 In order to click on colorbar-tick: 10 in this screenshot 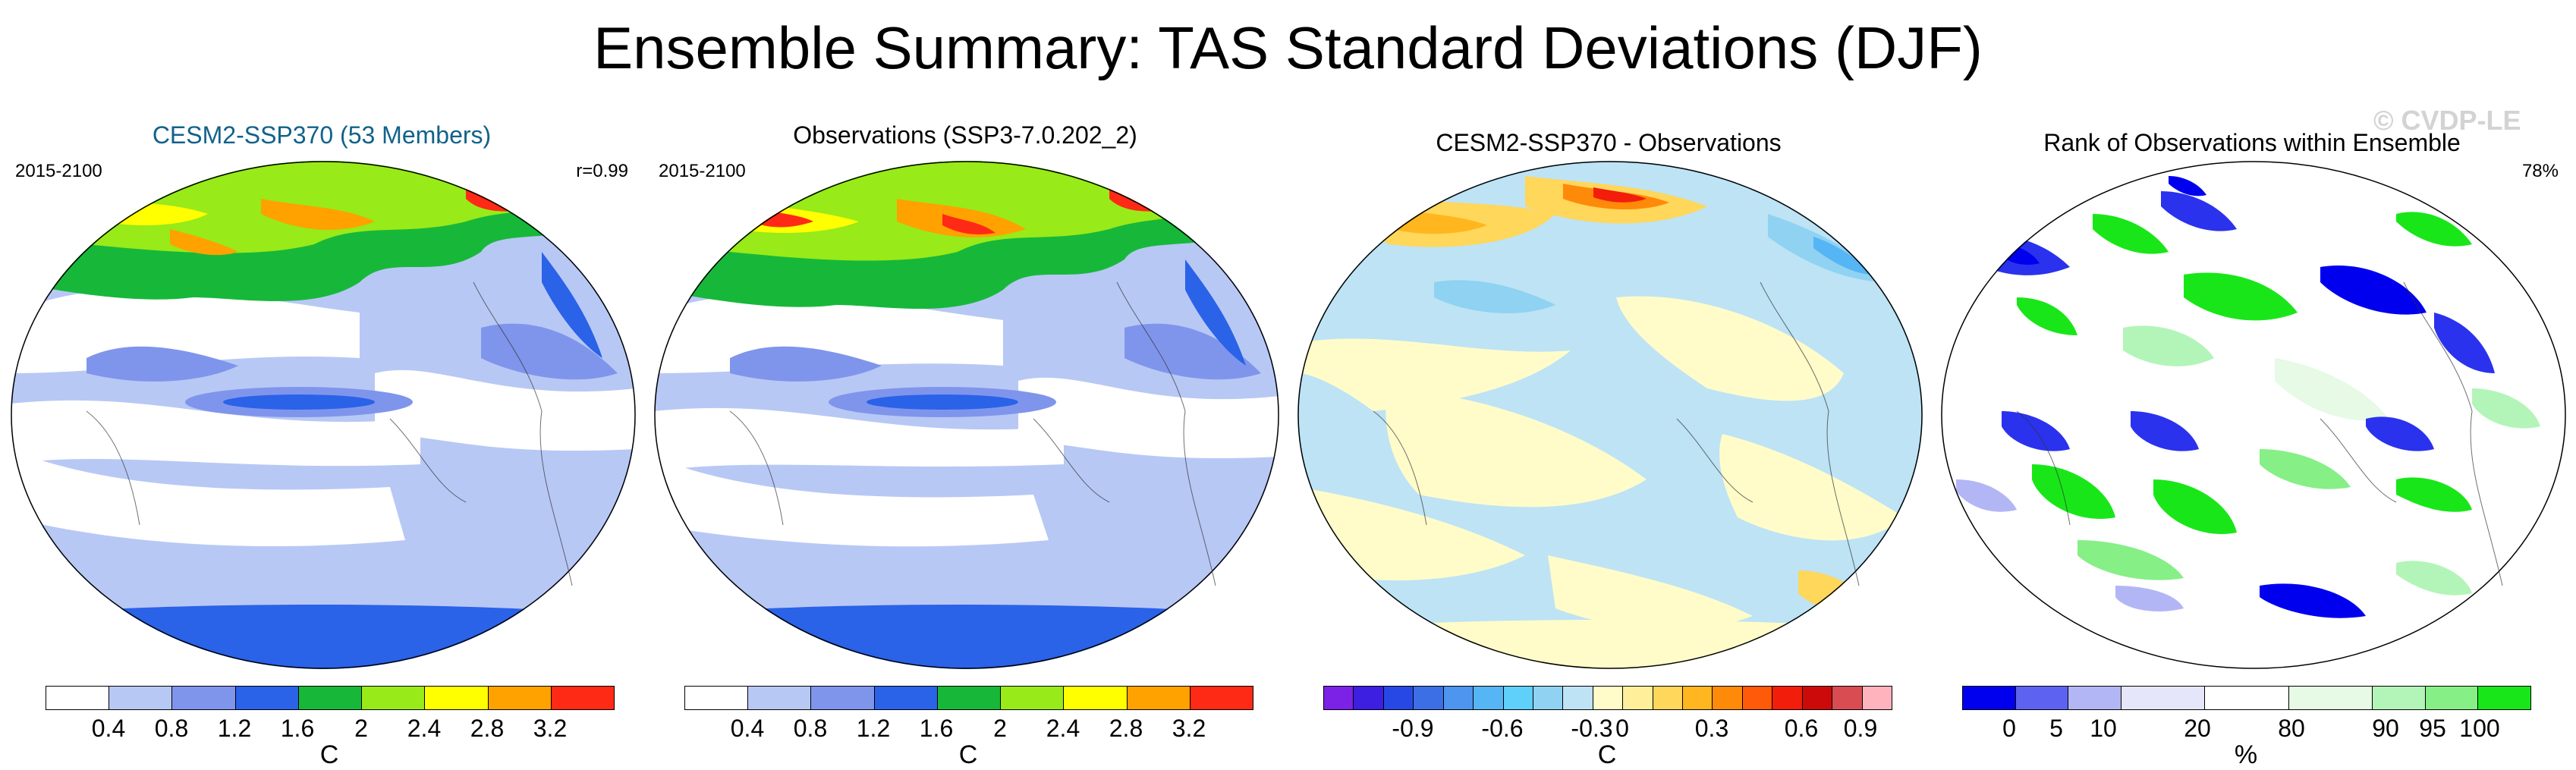, I will do `click(2103, 728)`.